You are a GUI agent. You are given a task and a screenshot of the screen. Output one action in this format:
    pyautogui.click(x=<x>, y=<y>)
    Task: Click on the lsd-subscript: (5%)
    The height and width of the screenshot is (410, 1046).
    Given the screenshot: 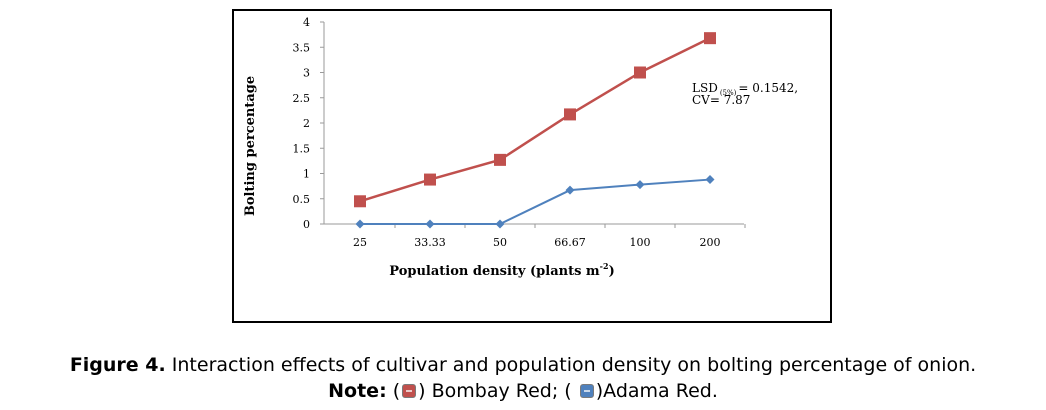 What is the action you would take?
    pyautogui.click(x=728, y=93)
    